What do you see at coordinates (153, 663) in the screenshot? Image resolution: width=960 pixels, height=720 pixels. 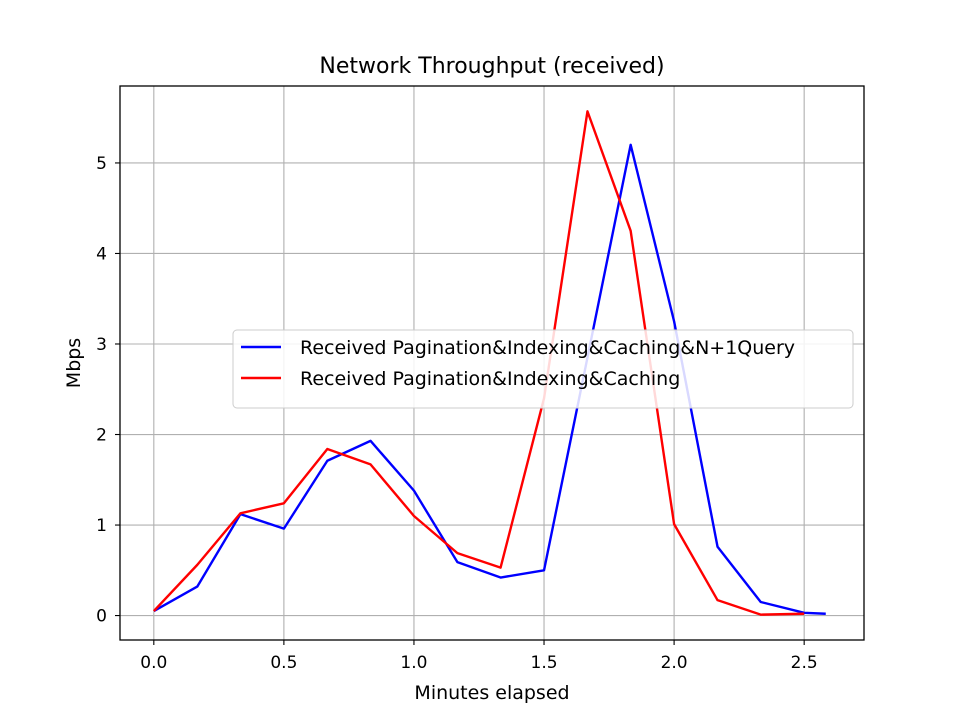 I see `x-tick-label: 0.0` at bounding box center [153, 663].